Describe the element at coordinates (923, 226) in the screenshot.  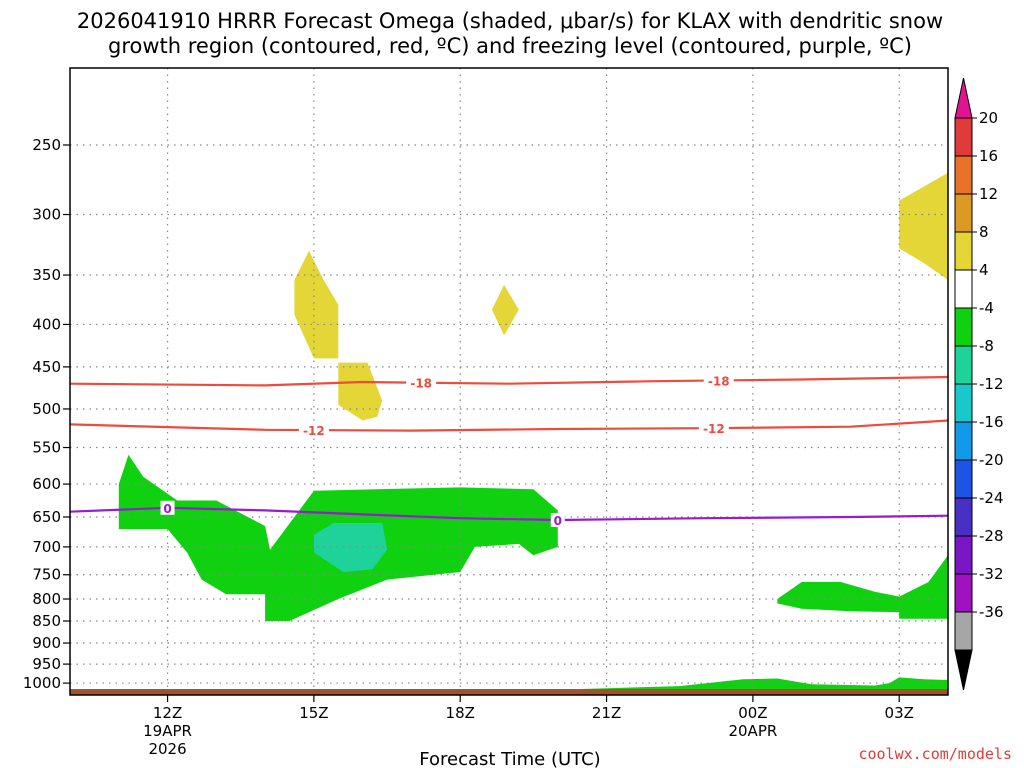
I see `omega-region-yellow-upper-east` at that location.